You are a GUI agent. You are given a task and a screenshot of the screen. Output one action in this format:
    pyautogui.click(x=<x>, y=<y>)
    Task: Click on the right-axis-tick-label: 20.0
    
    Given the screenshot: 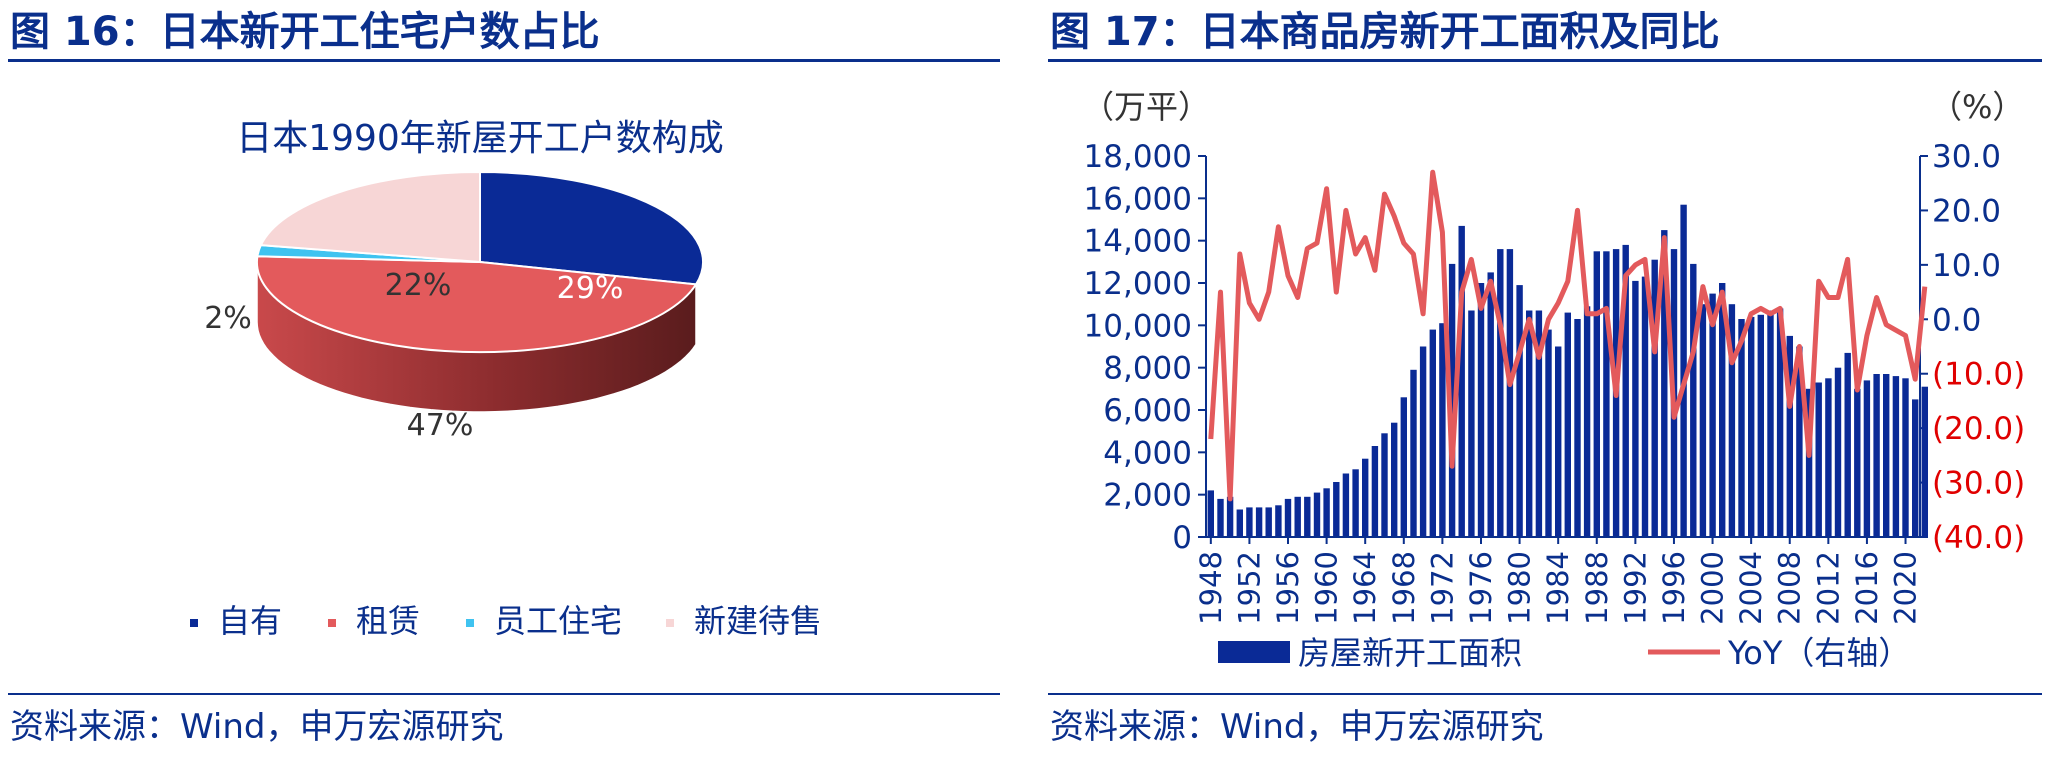 What is the action you would take?
    pyautogui.click(x=1966, y=211)
    